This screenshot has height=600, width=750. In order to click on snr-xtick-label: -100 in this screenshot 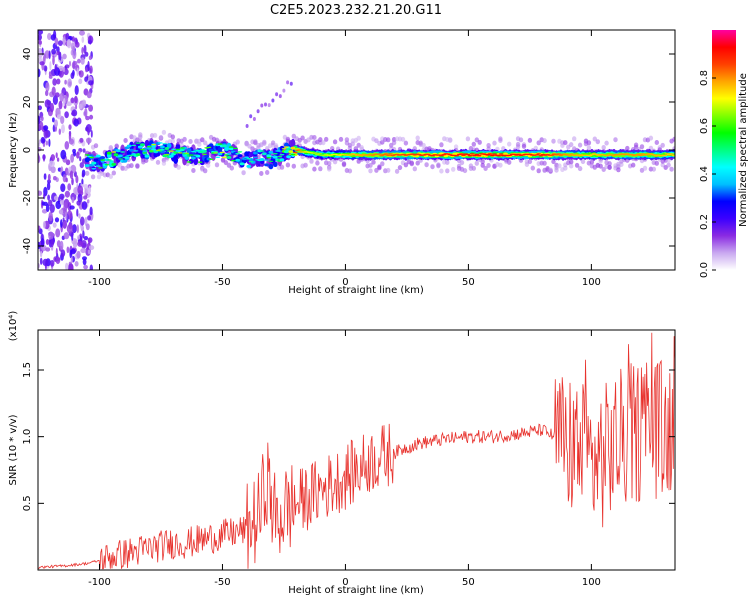, I will do `click(99, 582)`.